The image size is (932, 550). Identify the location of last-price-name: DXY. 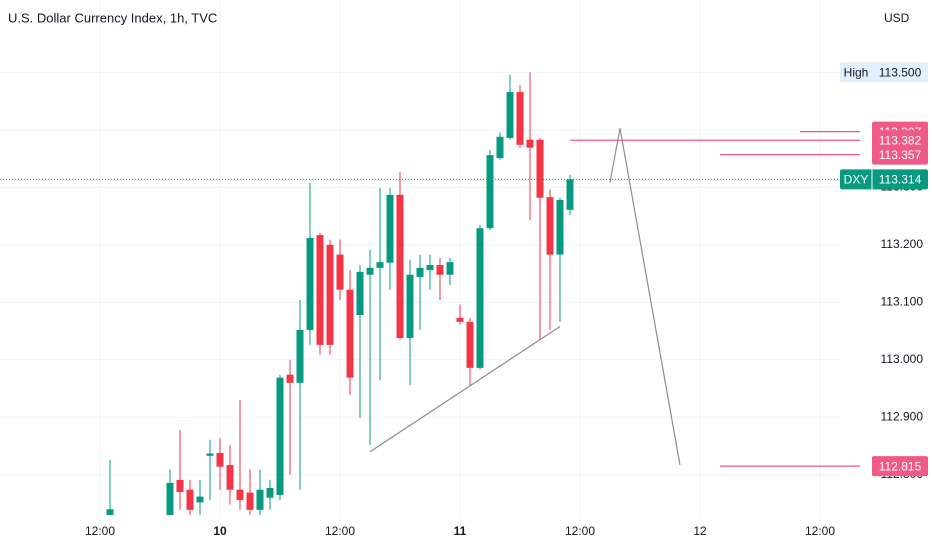
(856, 180).